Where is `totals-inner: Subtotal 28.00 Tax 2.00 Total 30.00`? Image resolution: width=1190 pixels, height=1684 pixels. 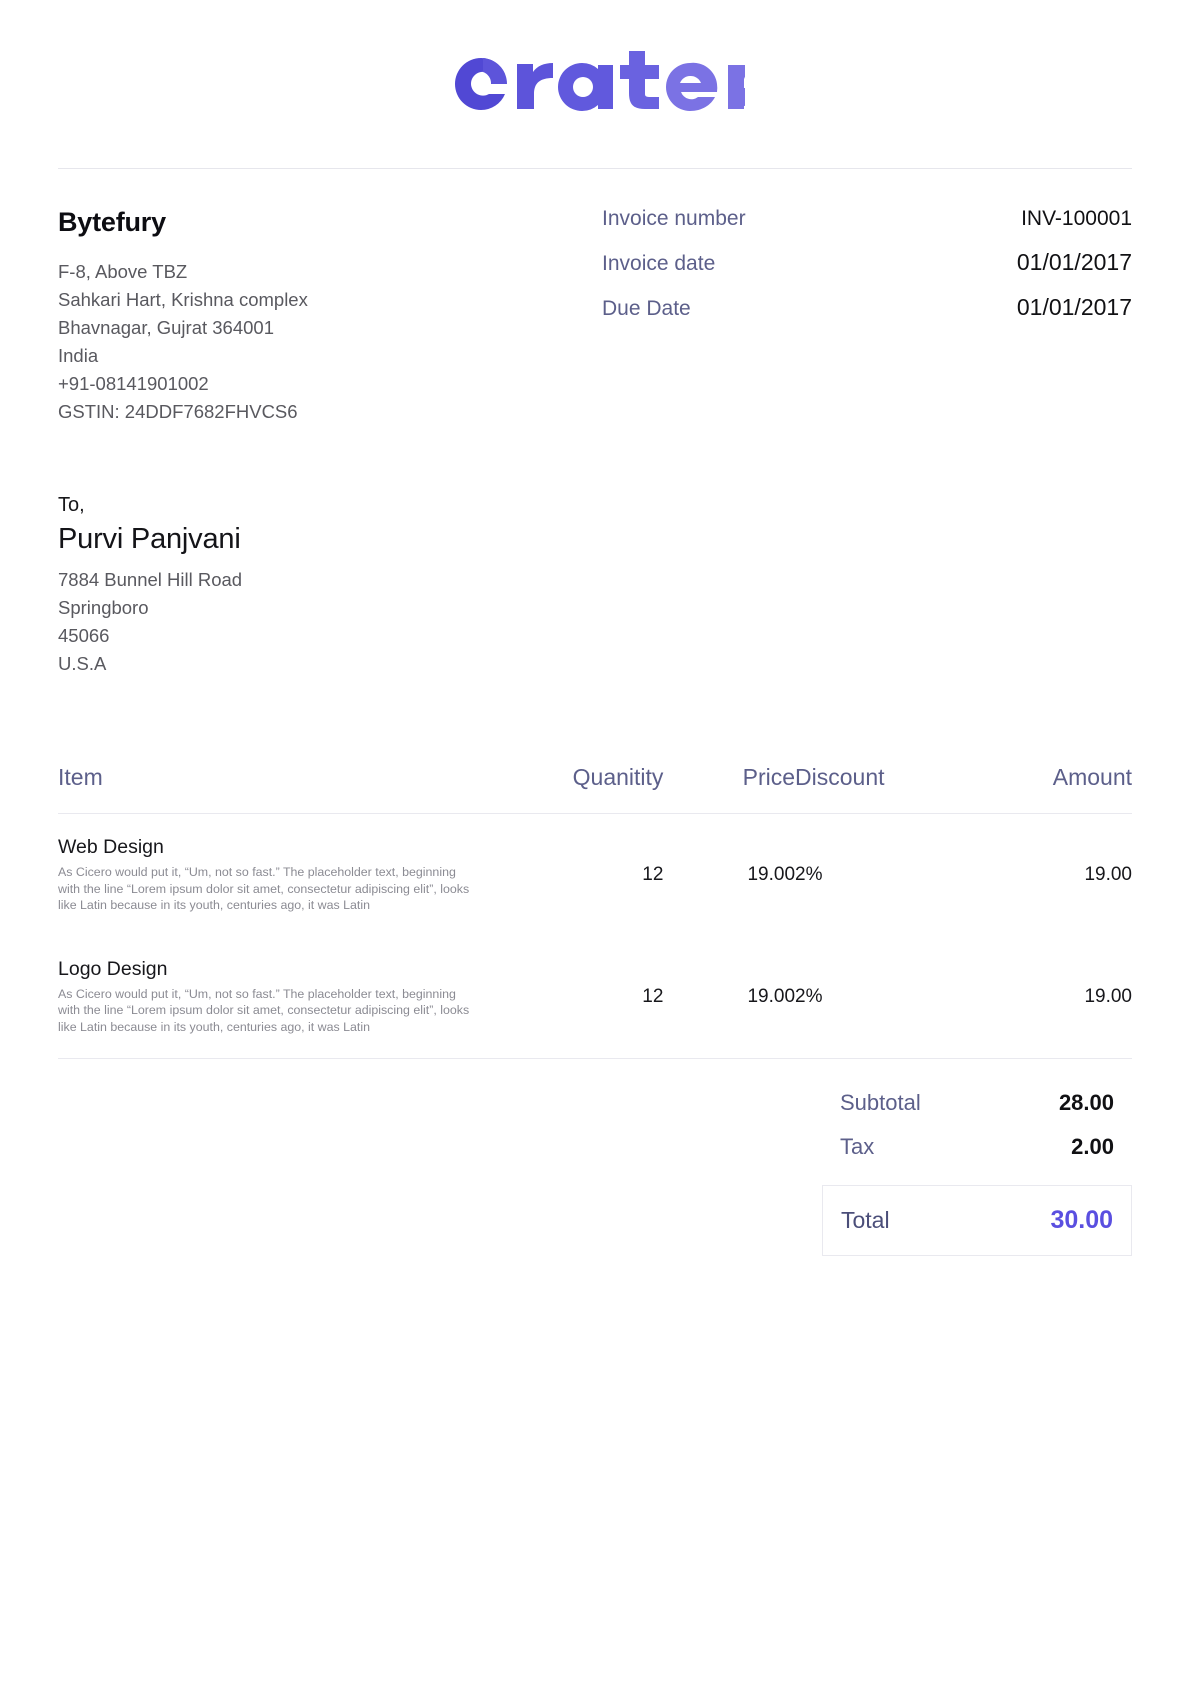
totals-inner: Subtotal 28.00 Tax 2.00 Total 30.00 is located at coordinates (977, 1168).